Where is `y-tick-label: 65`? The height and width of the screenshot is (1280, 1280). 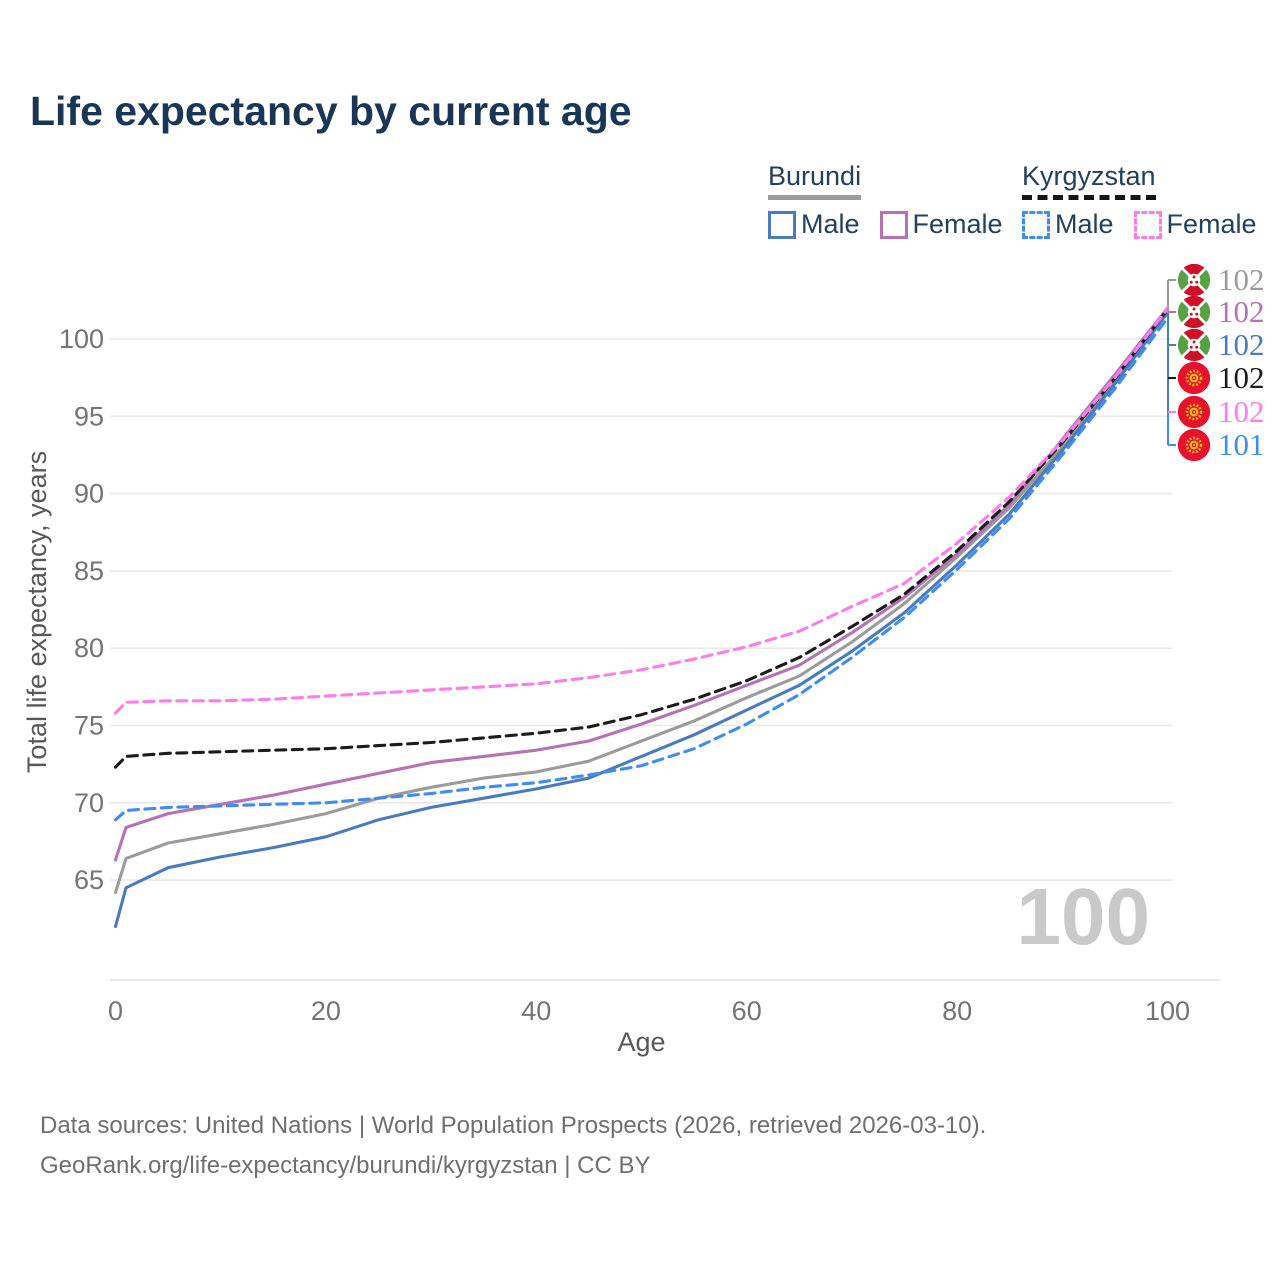 y-tick-label: 65 is located at coordinates (89, 880).